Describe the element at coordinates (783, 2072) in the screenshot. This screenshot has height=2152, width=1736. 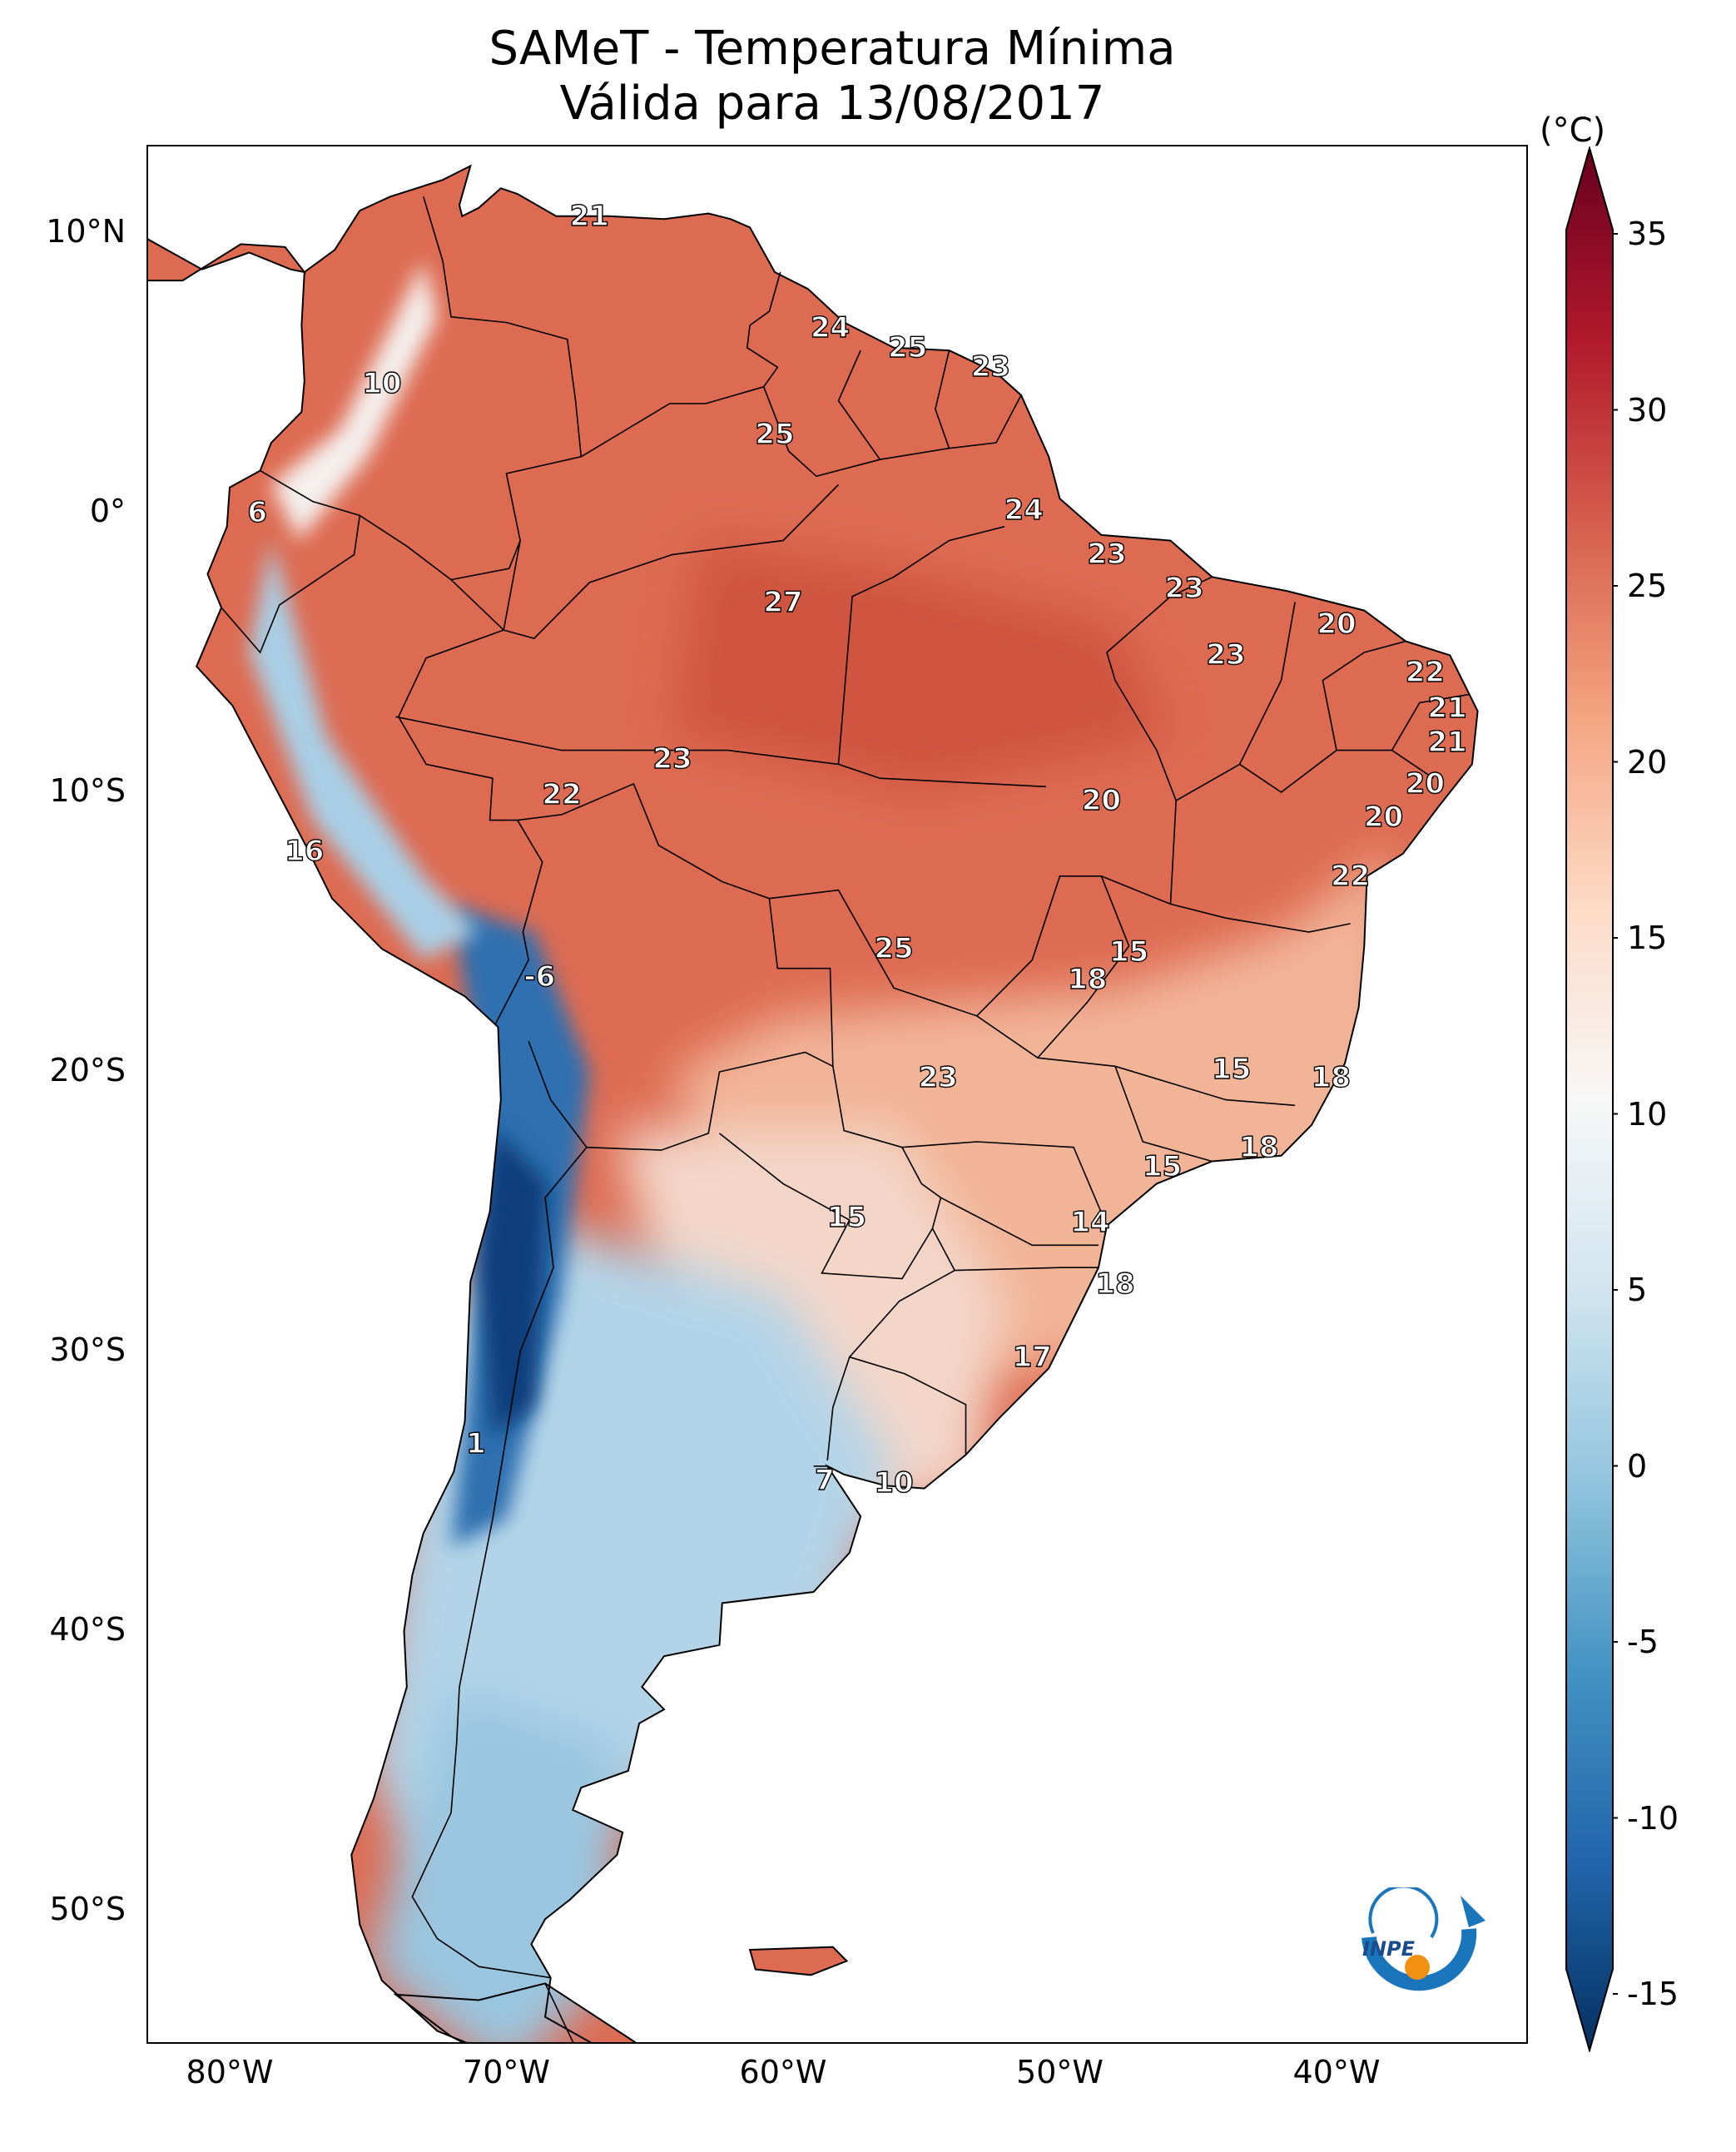
I see `lon-tick-label: 60°W` at that location.